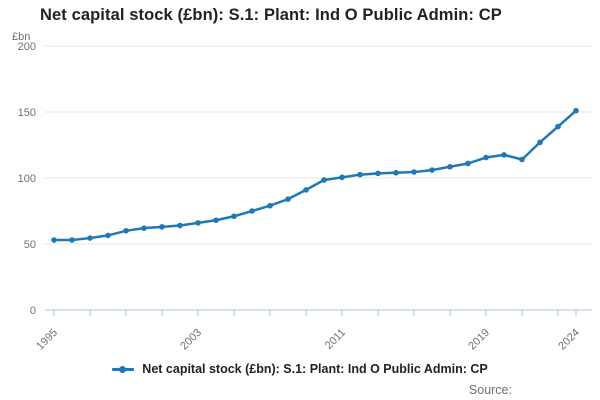 The width and height of the screenshot is (600, 400). Describe the element at coordinates (479, 340) in the screenshot. I see `x-tick-label-2019: 2019` at that location.